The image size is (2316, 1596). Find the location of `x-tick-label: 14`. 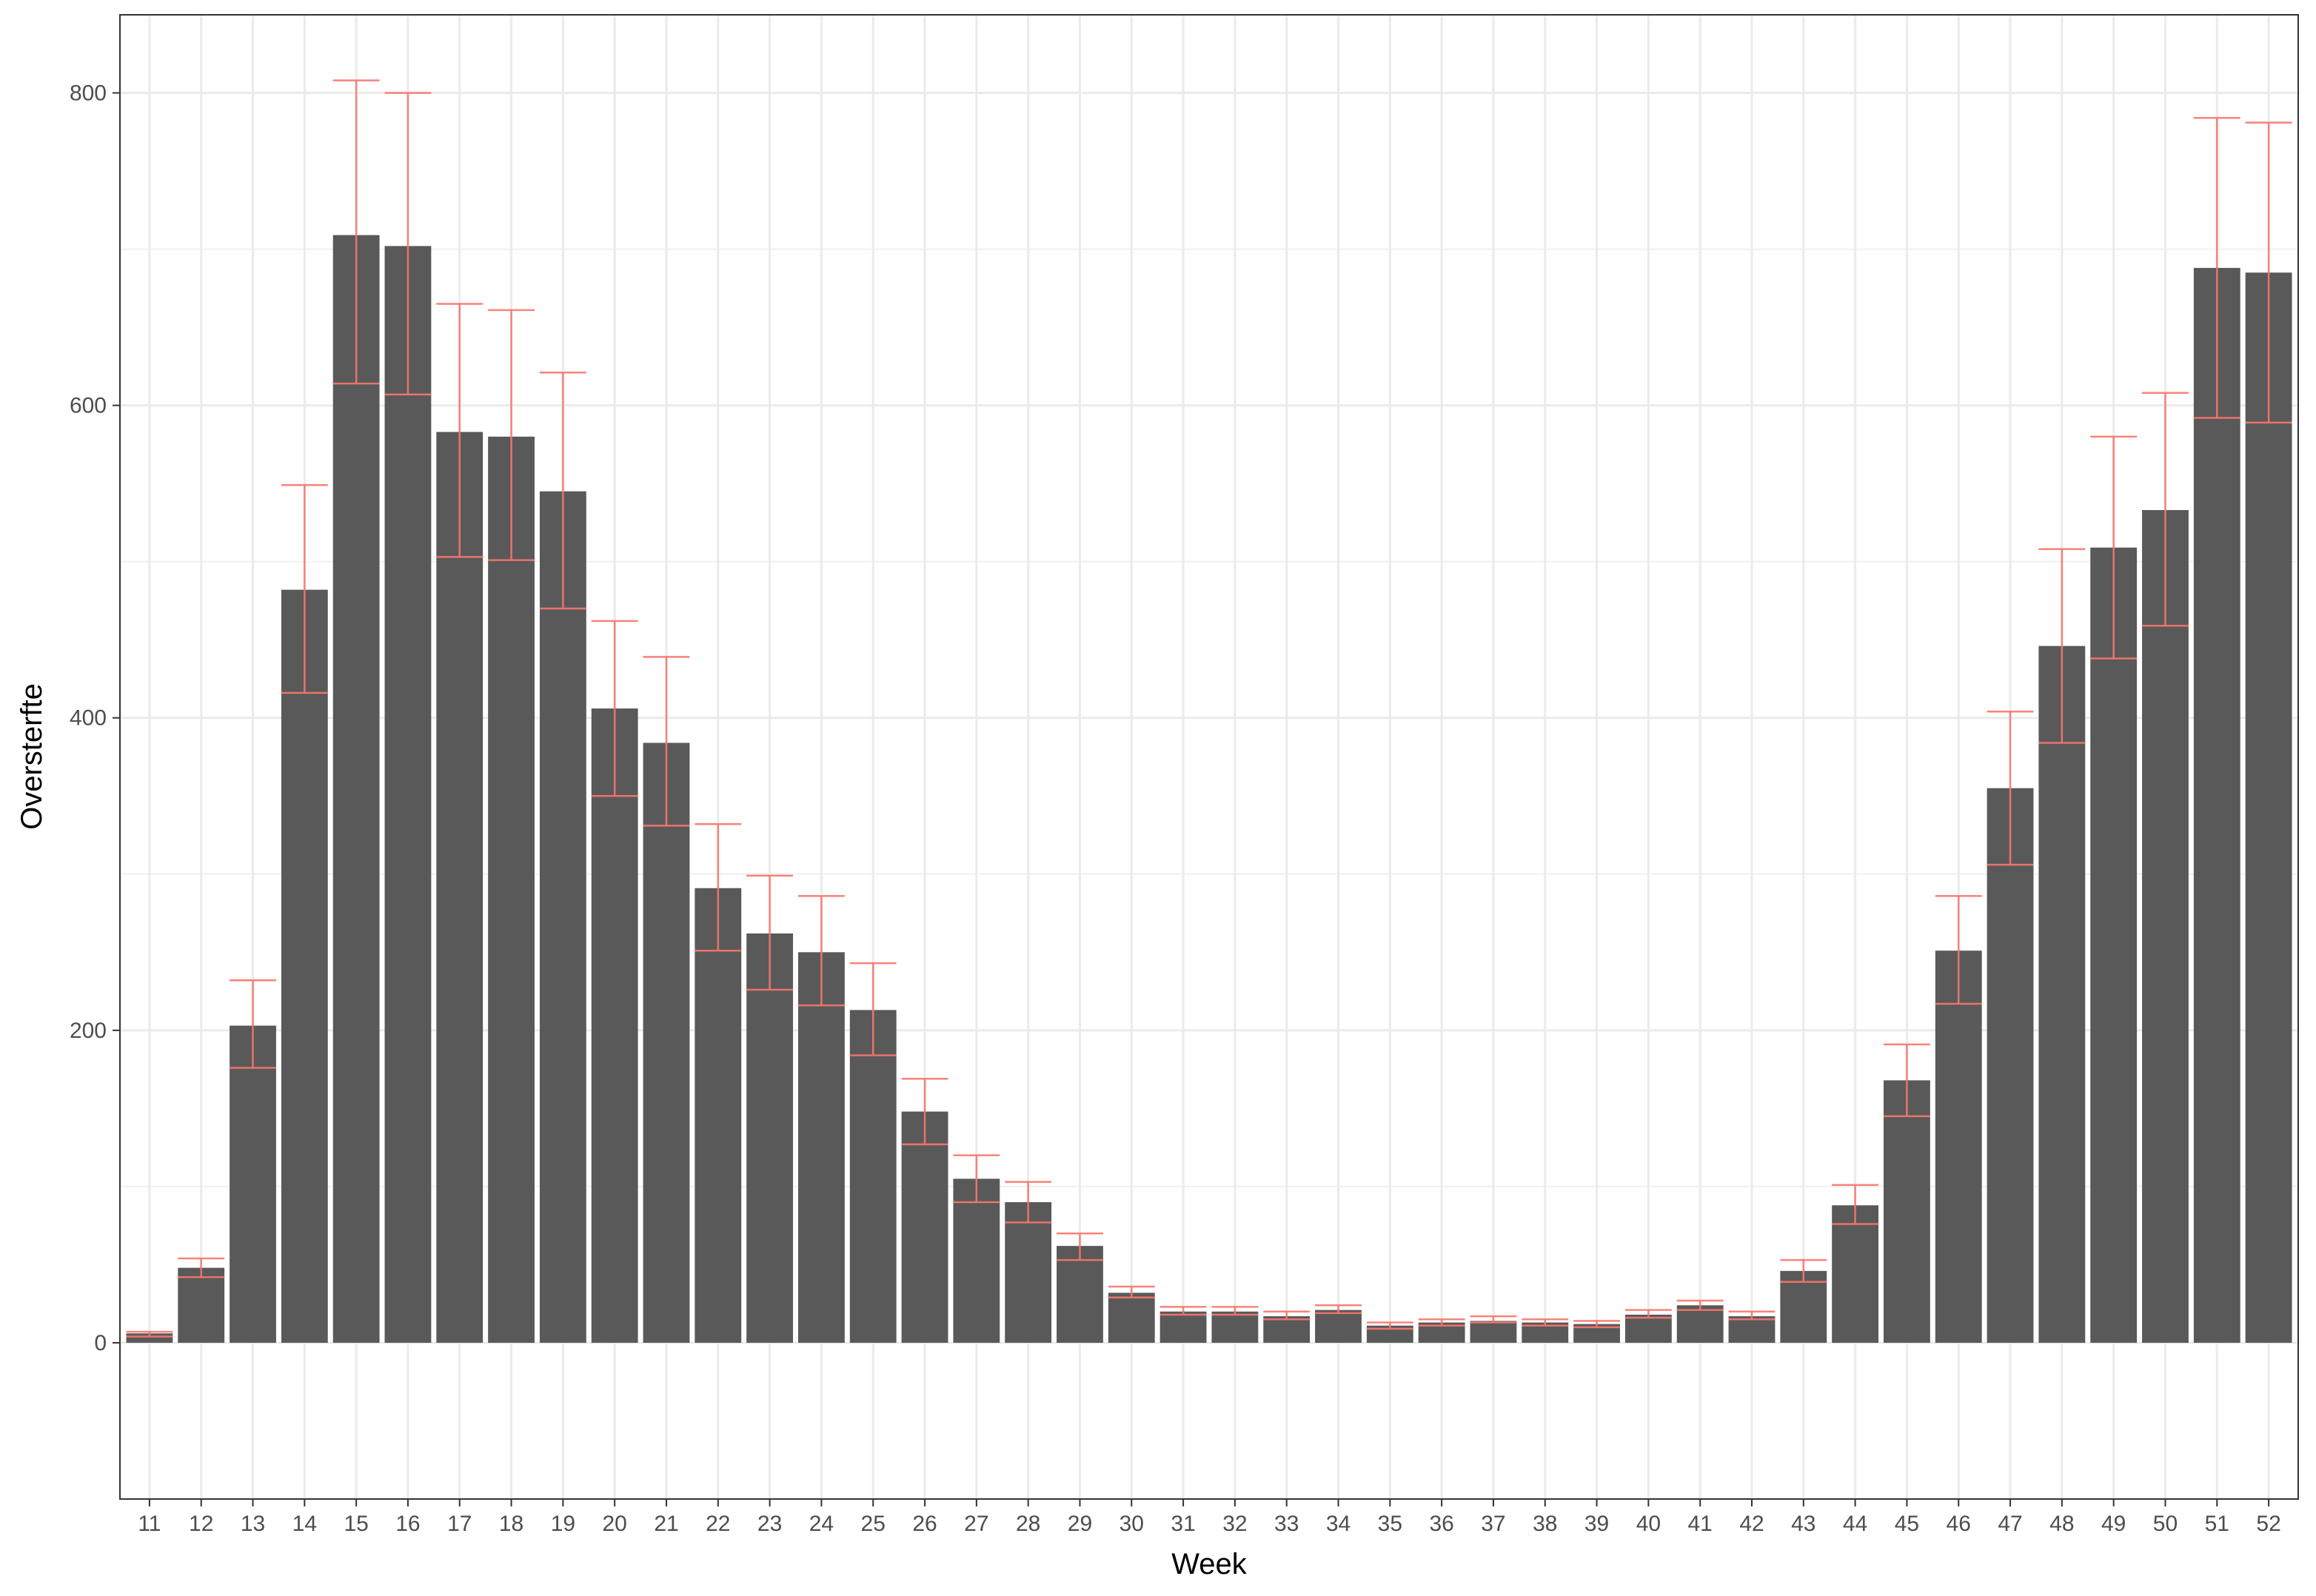

x-tick-label: 14 is located at coordinates (304, 1524).